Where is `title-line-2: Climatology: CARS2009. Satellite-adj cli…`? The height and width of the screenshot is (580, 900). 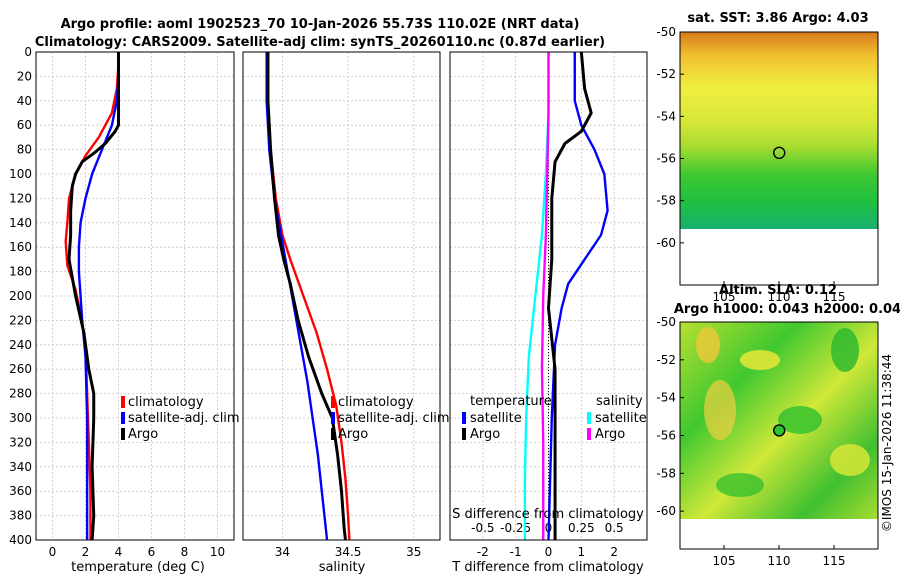
title-line-2: Climatology: CARS2009. Satellite-adj cli… is located at coordinates (320, 42).